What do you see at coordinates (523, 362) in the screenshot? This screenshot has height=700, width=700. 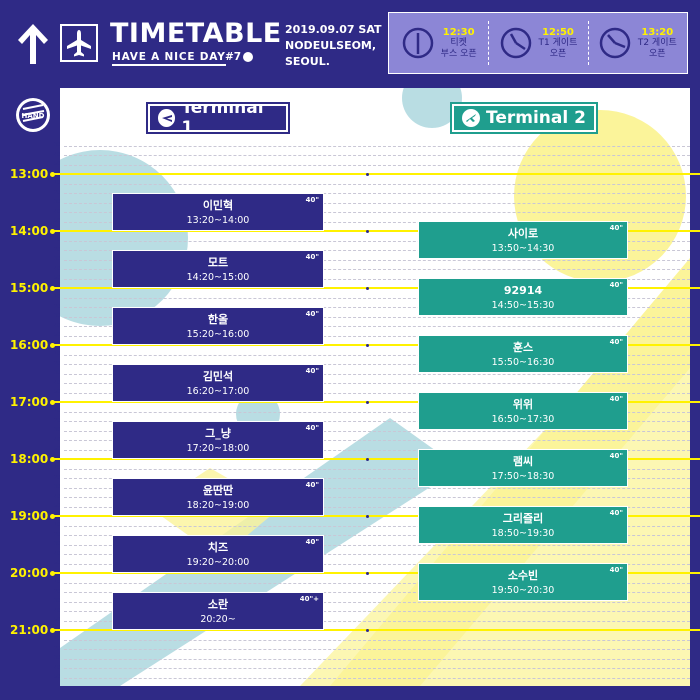 I see `slot-time: 15:50~16:30` at bounding box center [523, 362].